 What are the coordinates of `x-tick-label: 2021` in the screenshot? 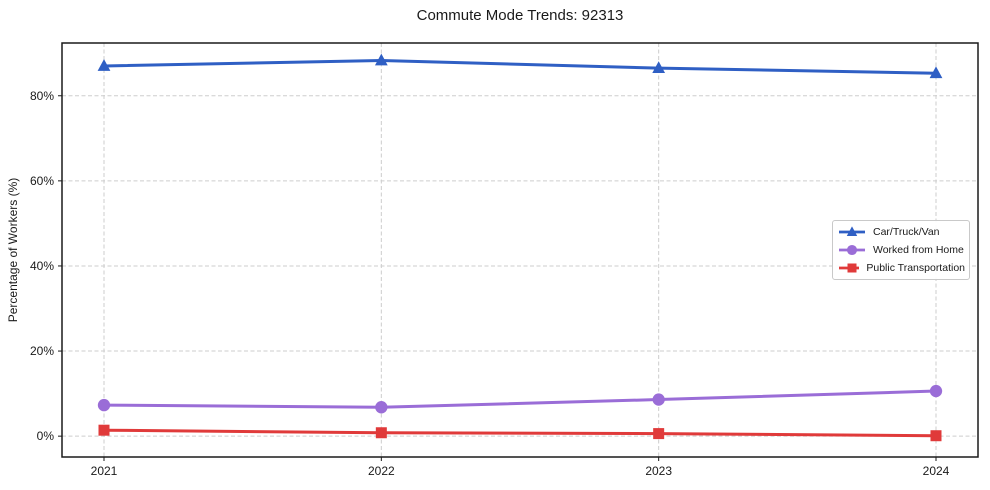 It's located at (104, 471).